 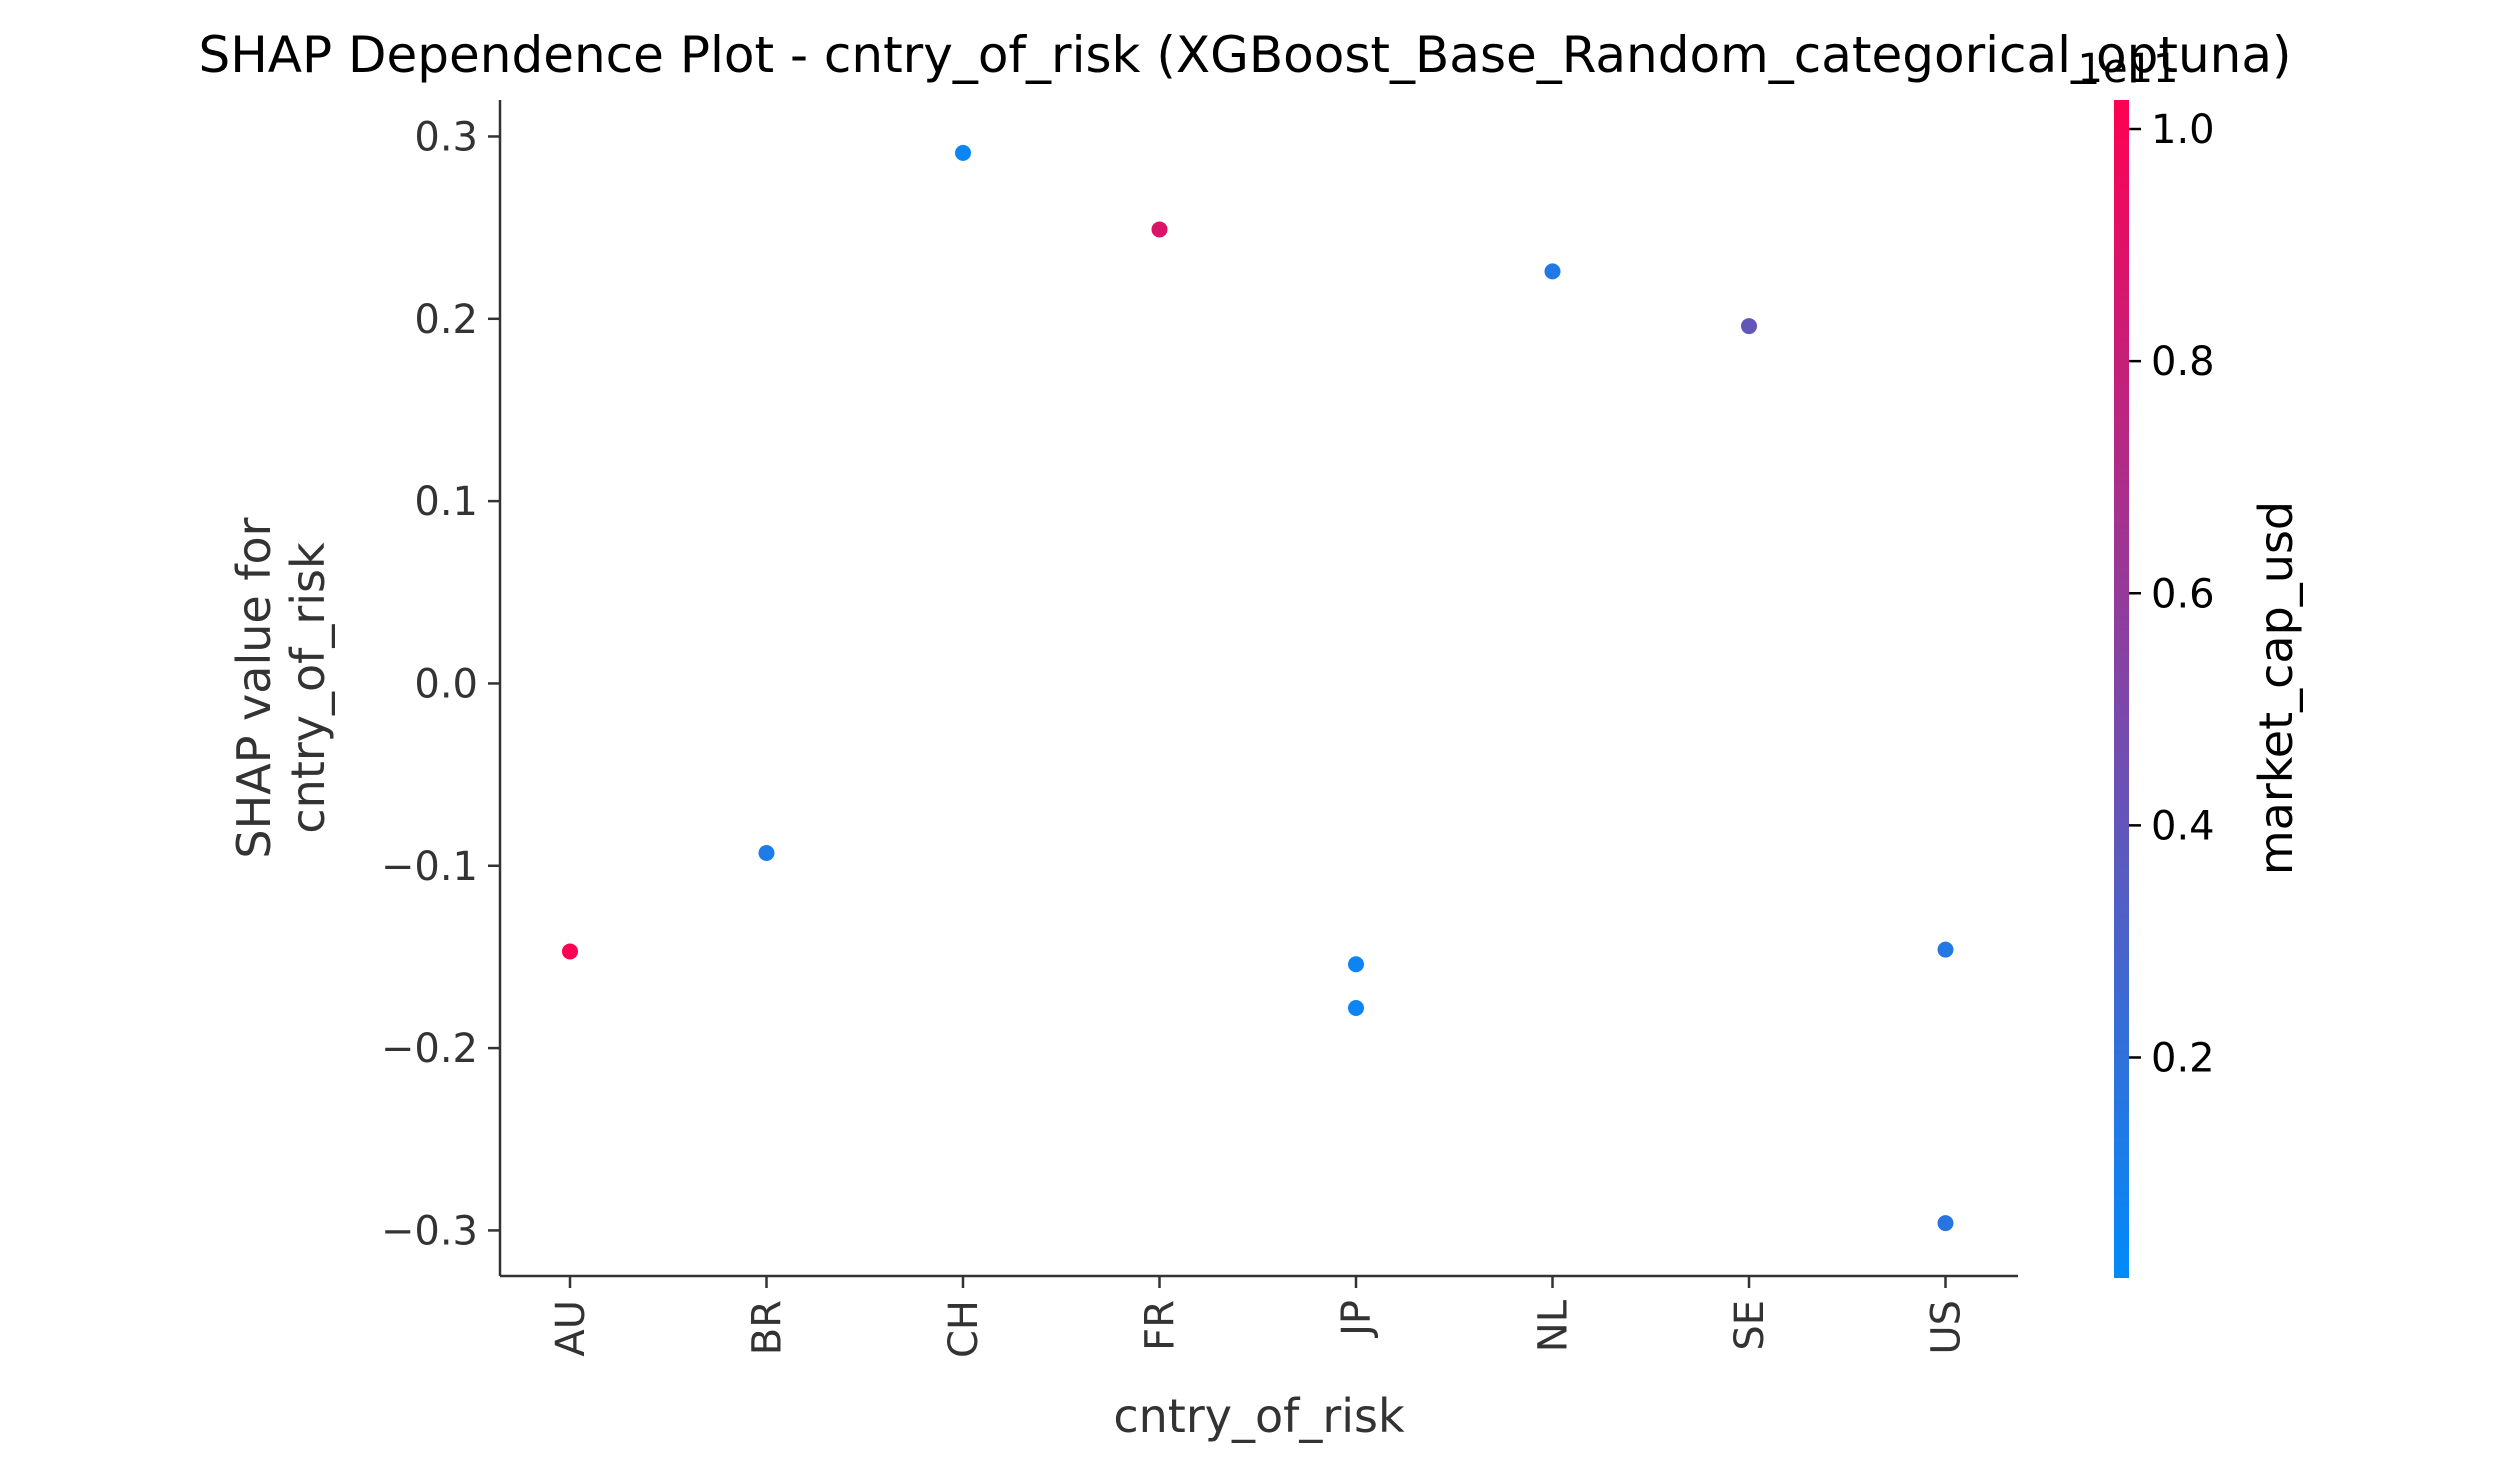 What do you see at coordinates (2183, 826) in the screenshot?
I see `colorbar-tick-label: 0.4` at bounding box center [2183, 826].